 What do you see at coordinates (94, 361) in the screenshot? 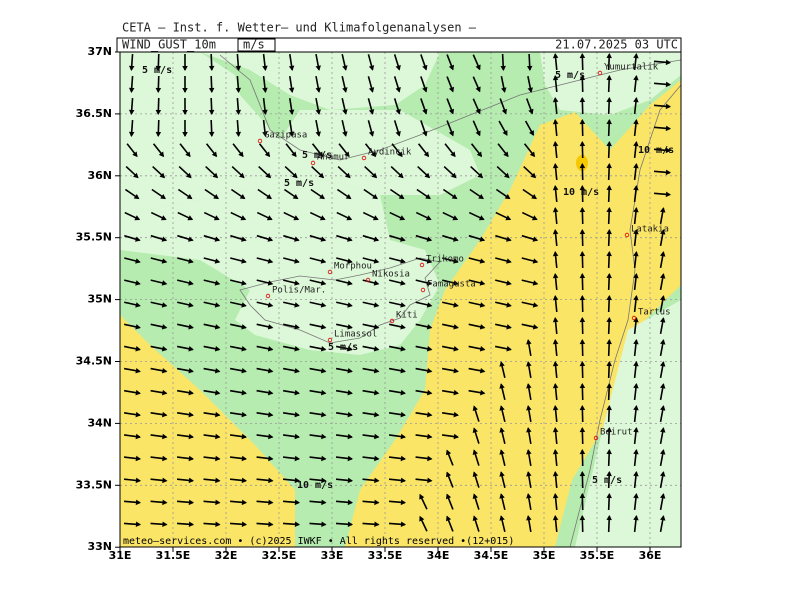
I see `y-tick-label: 34.5N` at bounding box center [94, 361].